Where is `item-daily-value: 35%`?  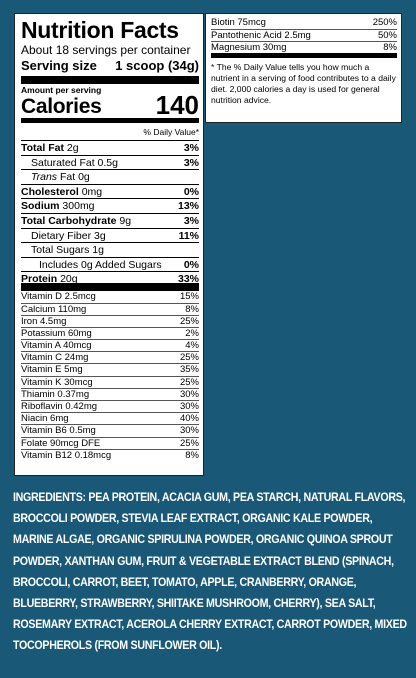 item-daily-value: 35% is located at coordinates (189, 370).